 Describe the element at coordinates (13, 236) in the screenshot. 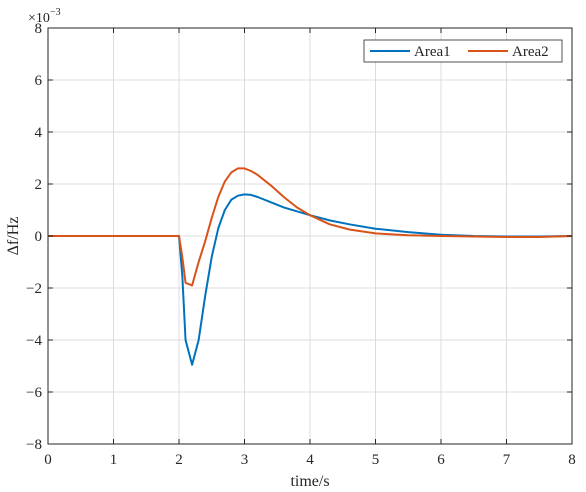

I see `y-axis-label: Δf/Hz` at that location.